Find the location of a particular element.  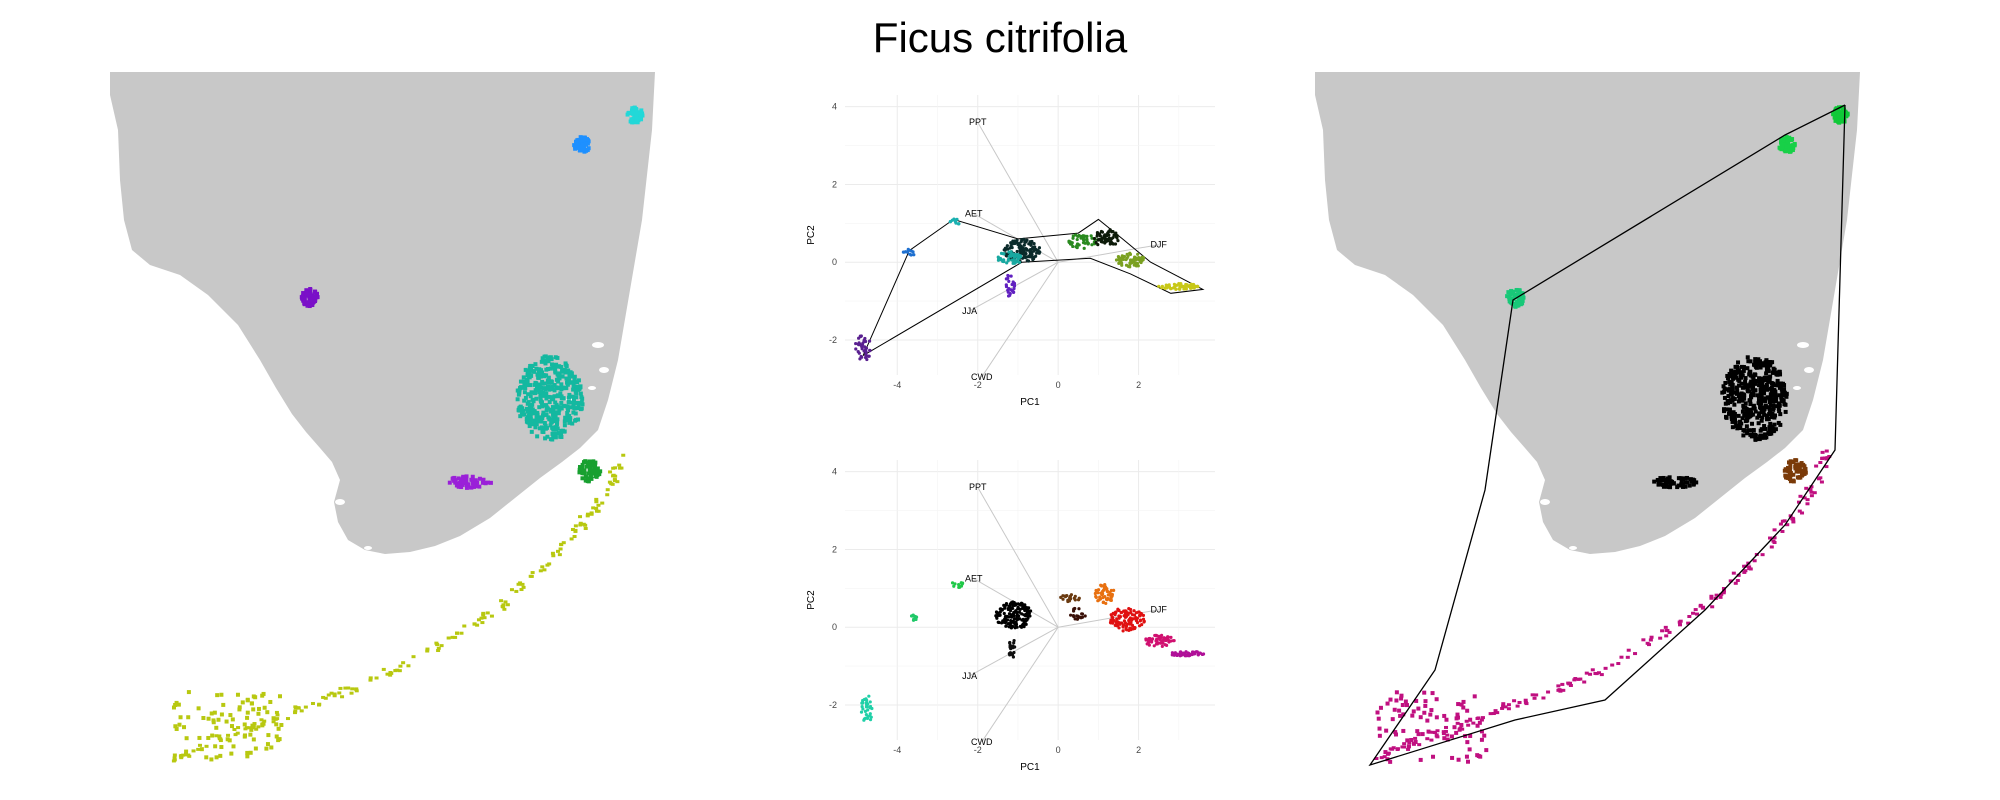

loading-label: JJA is located at coordinates (969, 311).